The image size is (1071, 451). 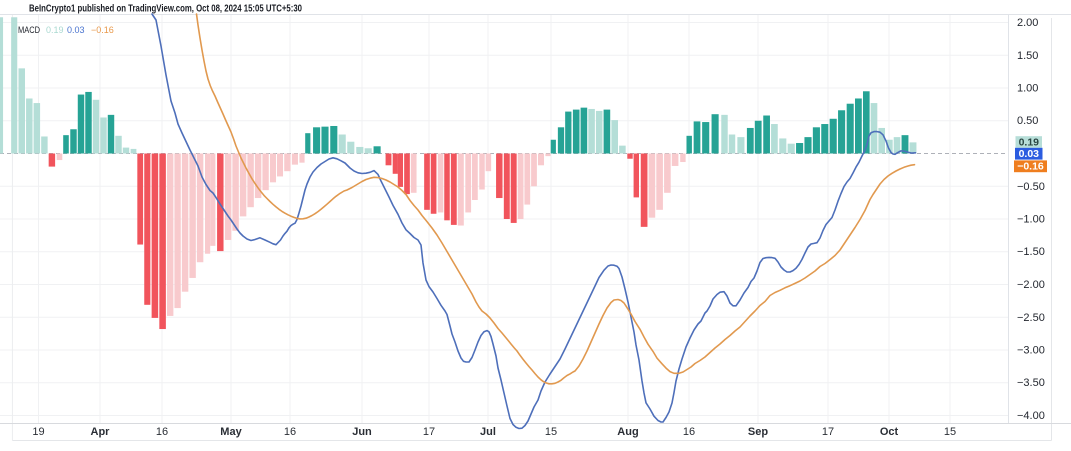 I want to click on svg-text: Apr, so click(x=101, y=432).